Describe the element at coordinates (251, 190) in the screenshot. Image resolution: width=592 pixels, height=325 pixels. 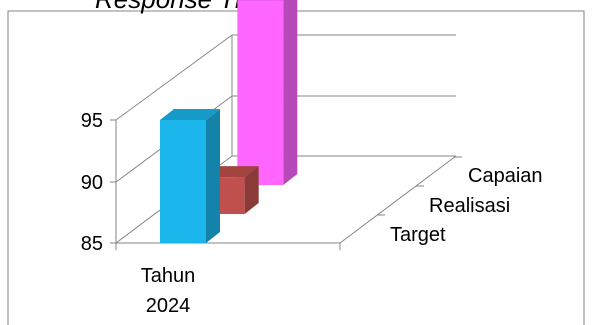
I see `bar-realisasi-side` at that location.